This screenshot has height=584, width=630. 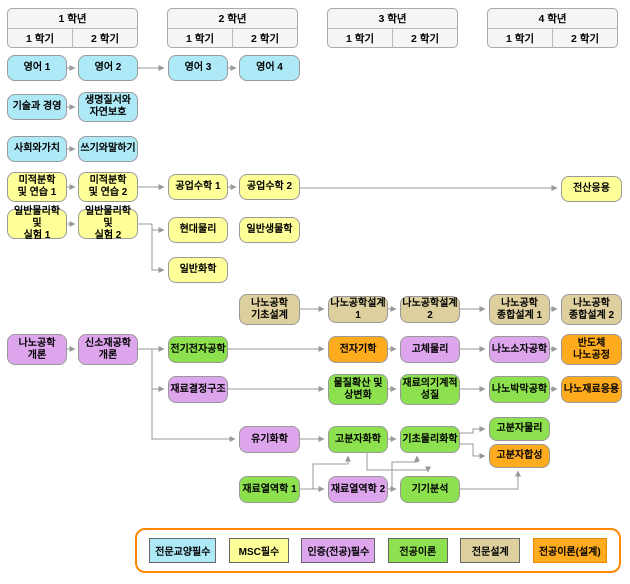 What do you see at coordinates (358, 439) in the screenshot?
I see `course-polymer-chem: 고분자화학` at bounding box center [358, 439].